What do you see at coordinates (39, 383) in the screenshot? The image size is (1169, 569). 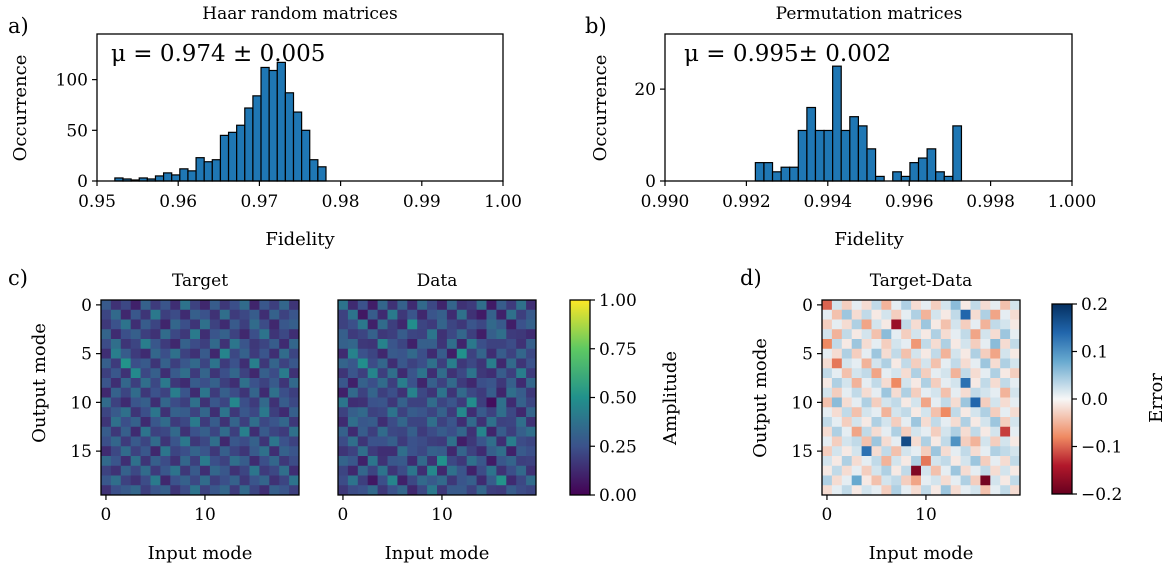 I see `y-axis-label: Output mode` at bounding box center [39, 383].